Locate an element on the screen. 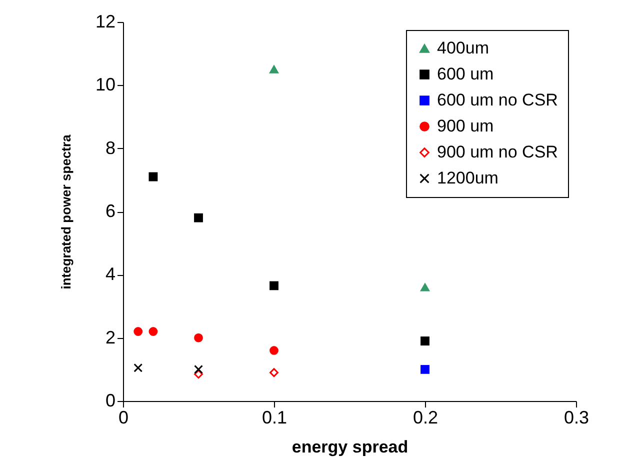 Image resolution: width=621 pixels, height=470 pixels. legend-label: 600 um no CSR is located at coordinates (497, 100).